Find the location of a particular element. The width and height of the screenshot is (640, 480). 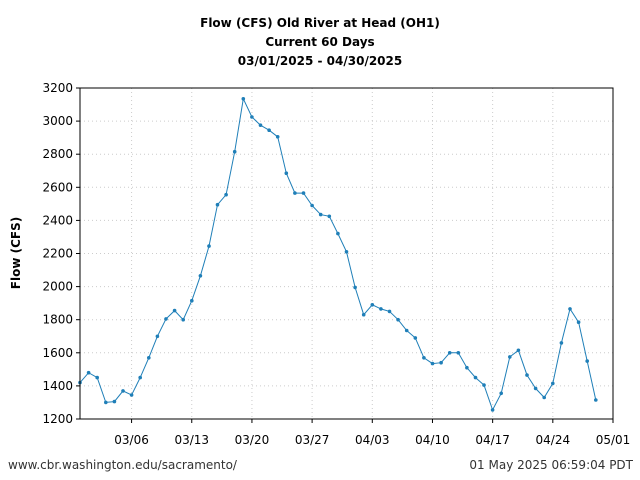

y-tick-label: 1200 is located at coordinates (57, 419).